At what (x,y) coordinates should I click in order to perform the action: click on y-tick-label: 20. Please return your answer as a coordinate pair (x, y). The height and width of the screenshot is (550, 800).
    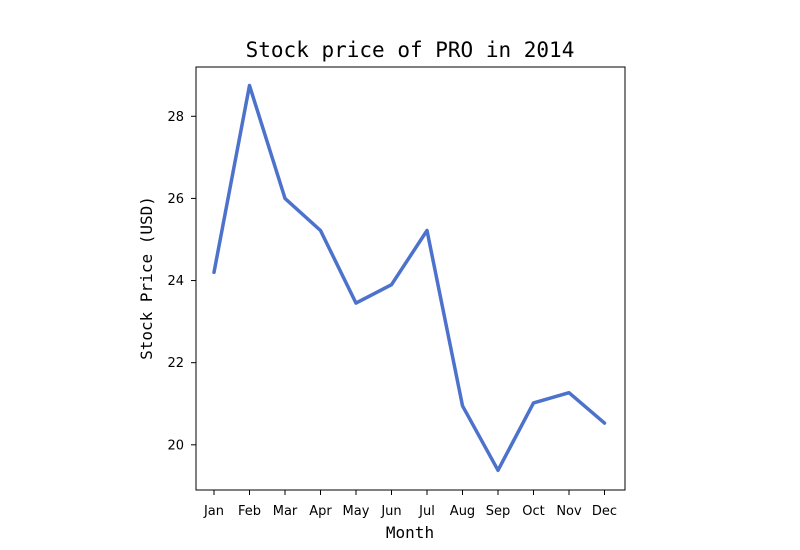
    Looking at the image, I should click on (175, 445).